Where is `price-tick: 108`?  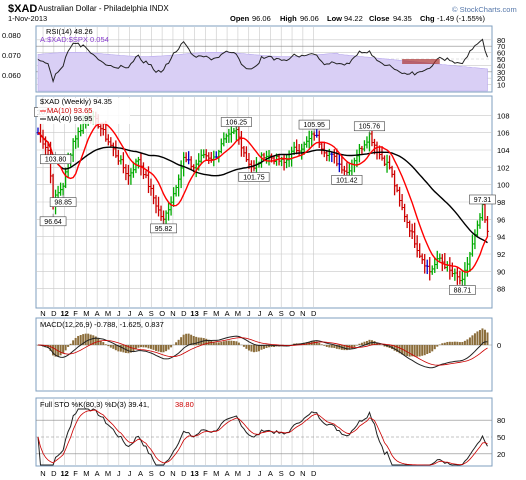
price-tick: 108 is located at coordinates (503, 115).